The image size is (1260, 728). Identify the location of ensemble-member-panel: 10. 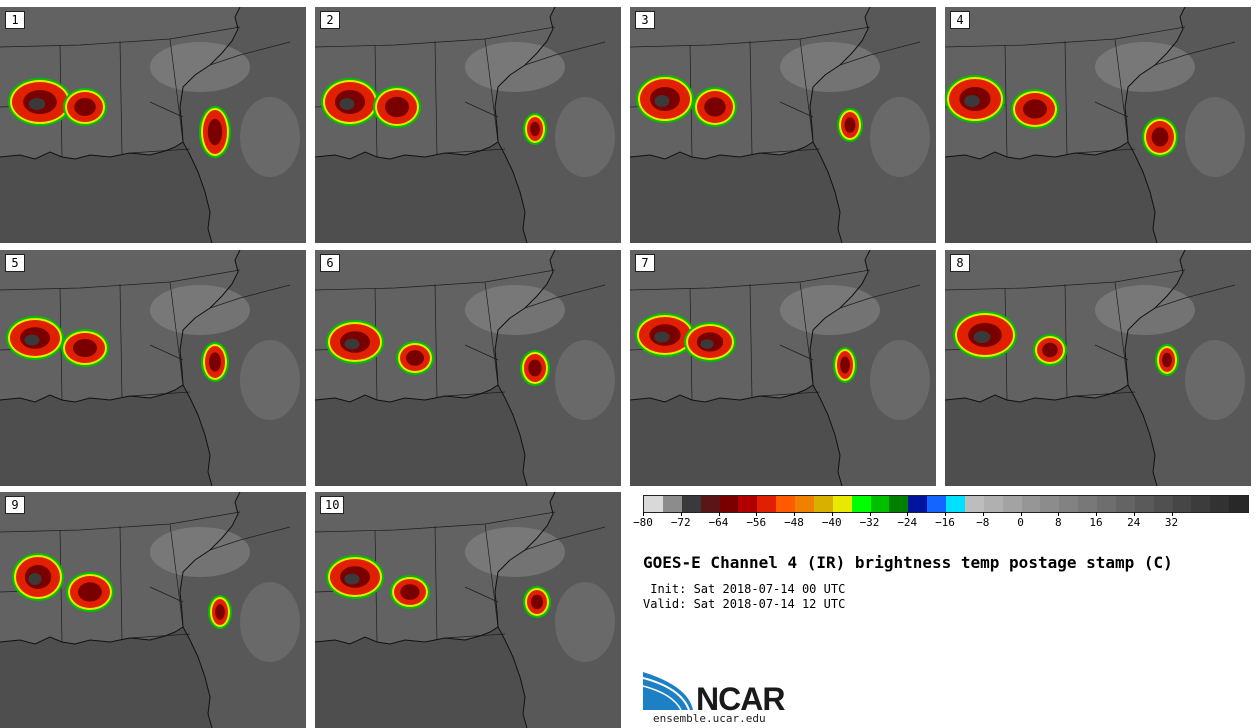
(468, 610).